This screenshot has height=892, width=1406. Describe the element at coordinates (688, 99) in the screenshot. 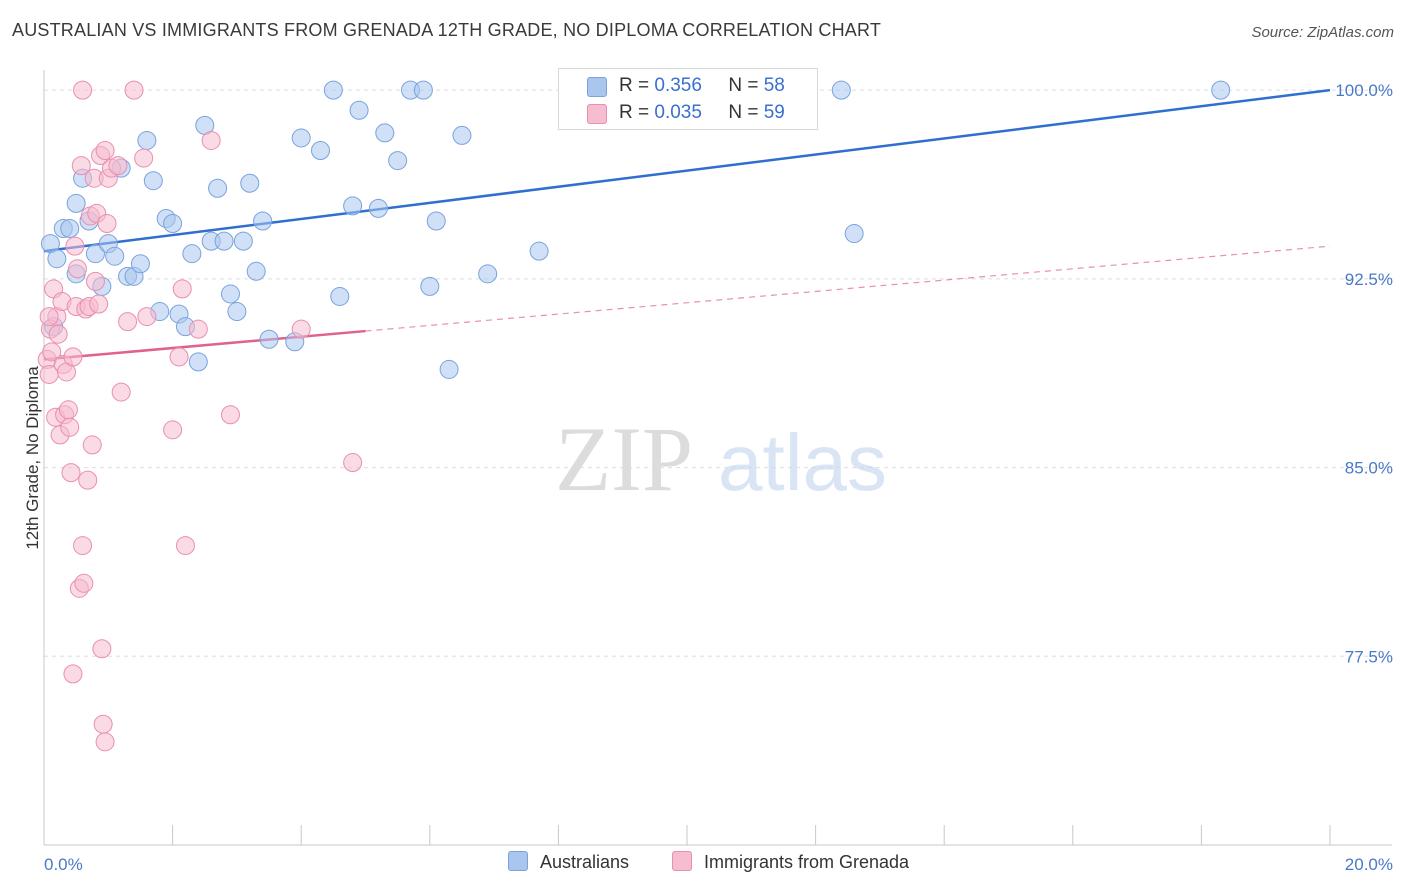

I see `stats-legend: R = 0.356 N = 58 R = 0.035 N = 59` at that location.